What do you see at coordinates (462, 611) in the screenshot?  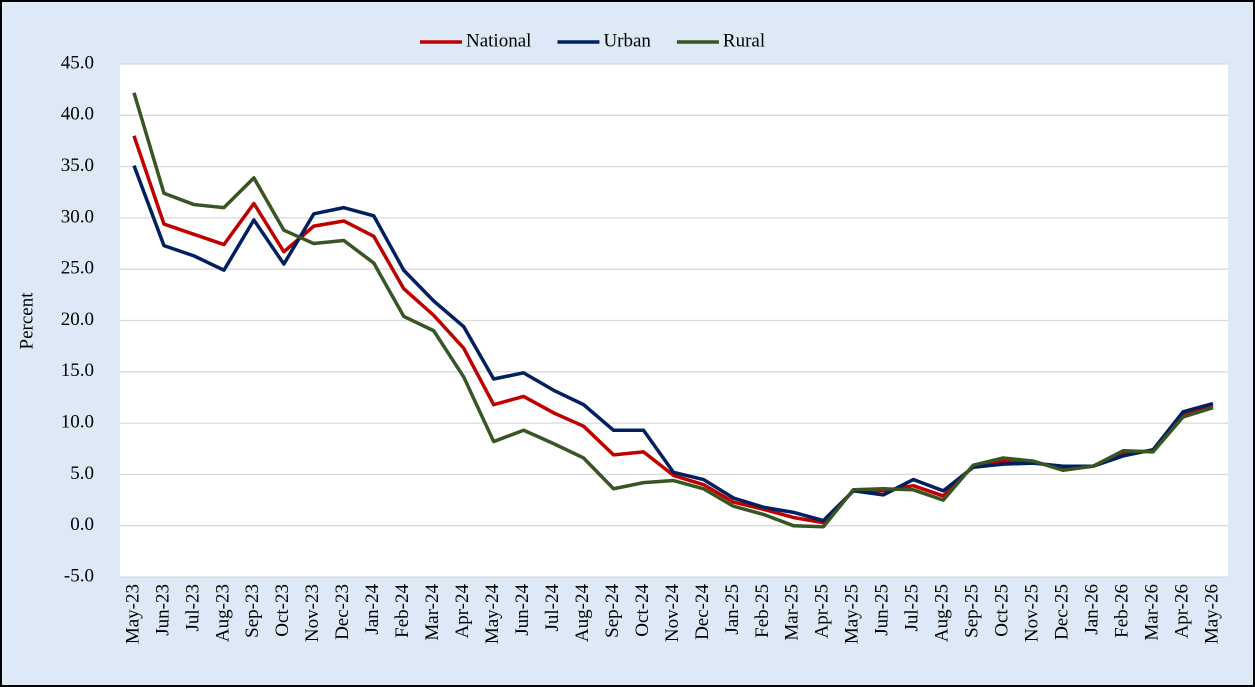 I see `x-tick-label: Apr-24` at bounding box center [462, 611].